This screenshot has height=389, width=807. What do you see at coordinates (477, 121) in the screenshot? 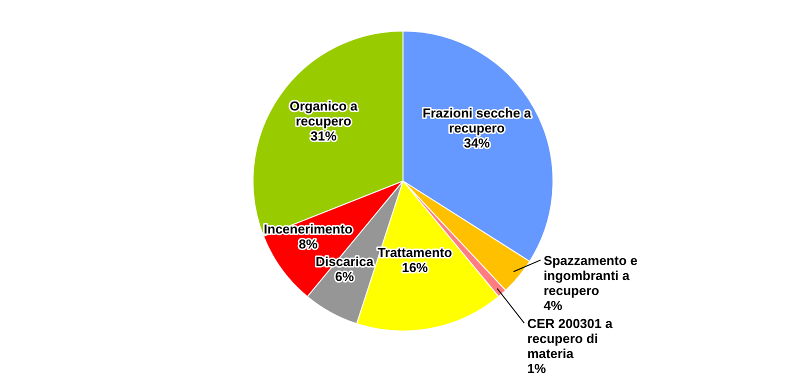
I see `slice-label: Frazioni secche a recupero` at bounding box center [477, 121].